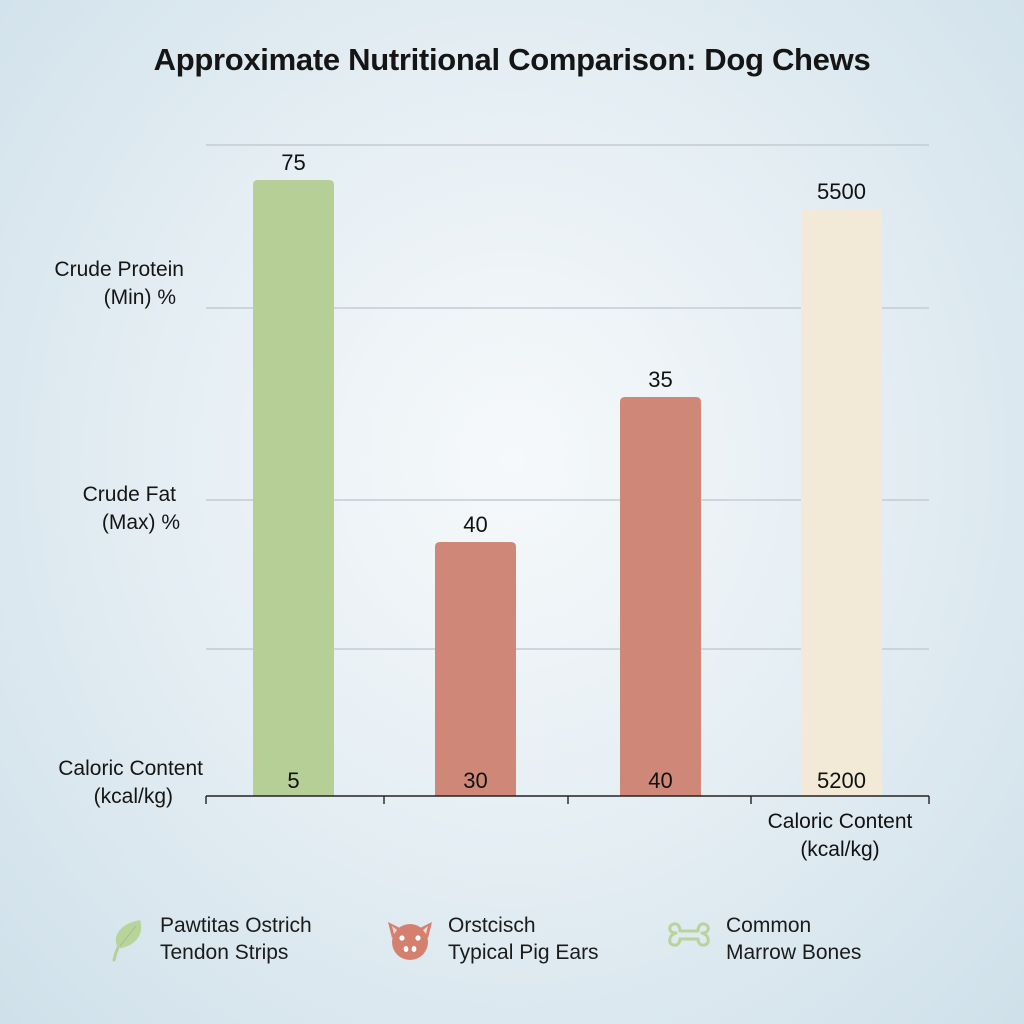 Image resolution: width=1024 pixels, height=1024 pixels. Describe the element at coordinates (127, 941) in the screenshot. I see `leaf-icon` at that location.